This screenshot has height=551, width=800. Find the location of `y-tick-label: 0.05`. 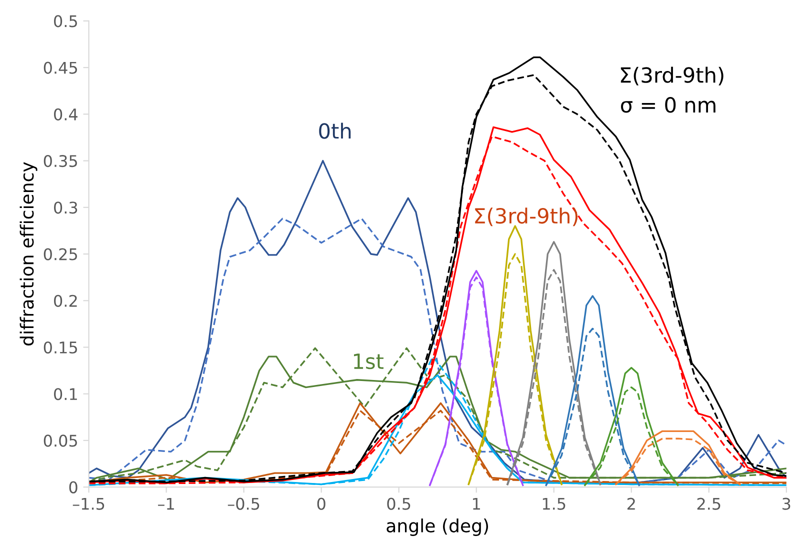

y-tick-label: 0.05 is located at coordinates (60, 440).